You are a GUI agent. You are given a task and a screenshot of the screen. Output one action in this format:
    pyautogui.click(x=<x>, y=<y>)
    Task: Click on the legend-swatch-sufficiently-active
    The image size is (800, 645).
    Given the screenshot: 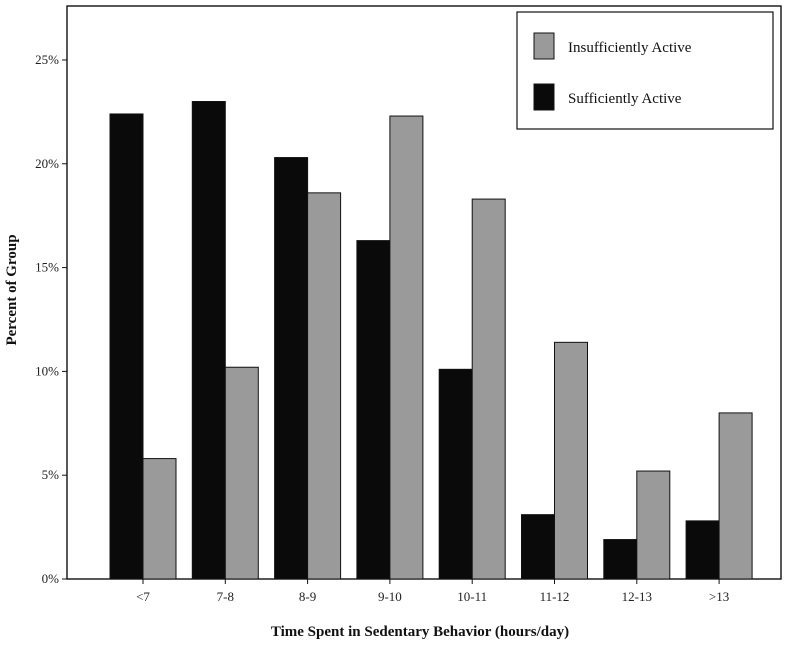 What is the action you would take?
    pyautogui.click(x=544, y=97)
    